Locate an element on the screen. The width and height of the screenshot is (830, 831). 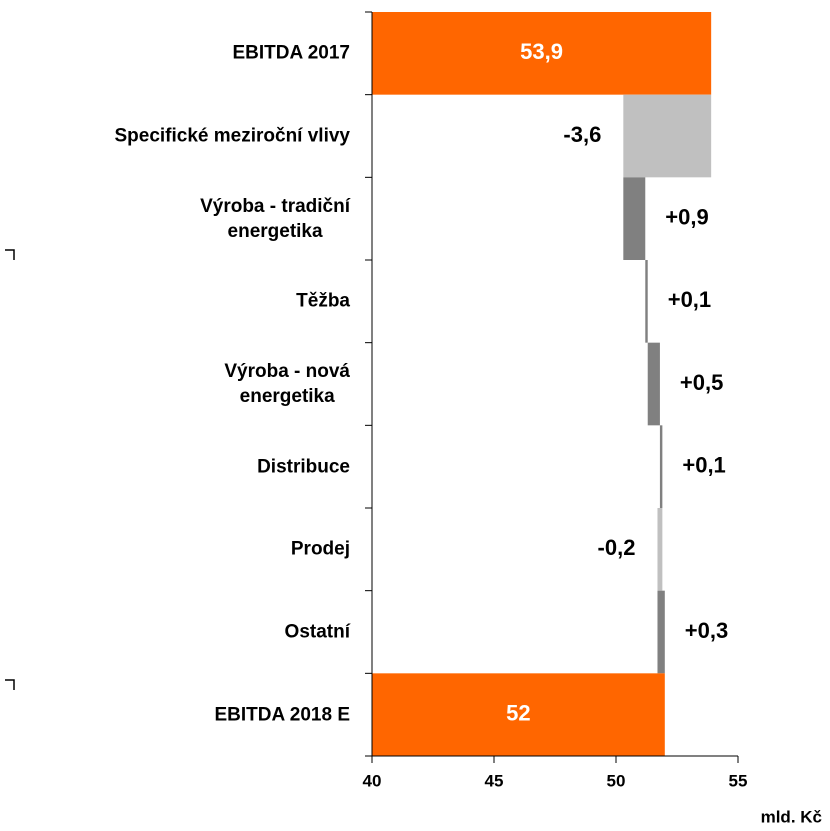
category-label: EBITDA 2018 E is located at coordinates (282, 715).